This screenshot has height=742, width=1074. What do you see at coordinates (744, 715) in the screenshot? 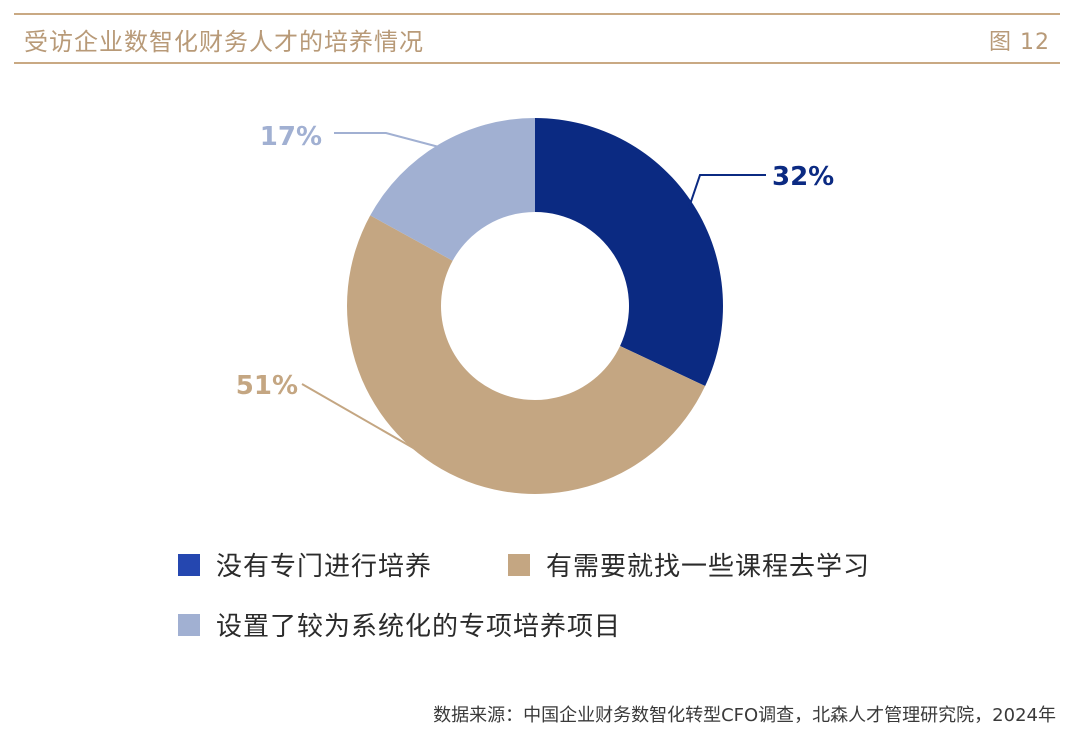
I see `data-source-note: 数据来源：中国企业财务数智化转型CFO调查，北森人才管理研究院，2024年` at bounding box center [744, 715].